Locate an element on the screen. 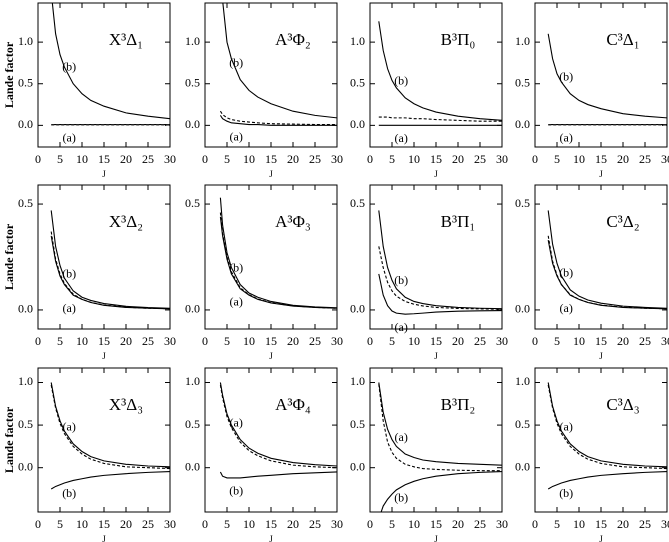  panel-title: X³Δ₂ is located at coordinates (126, 221).